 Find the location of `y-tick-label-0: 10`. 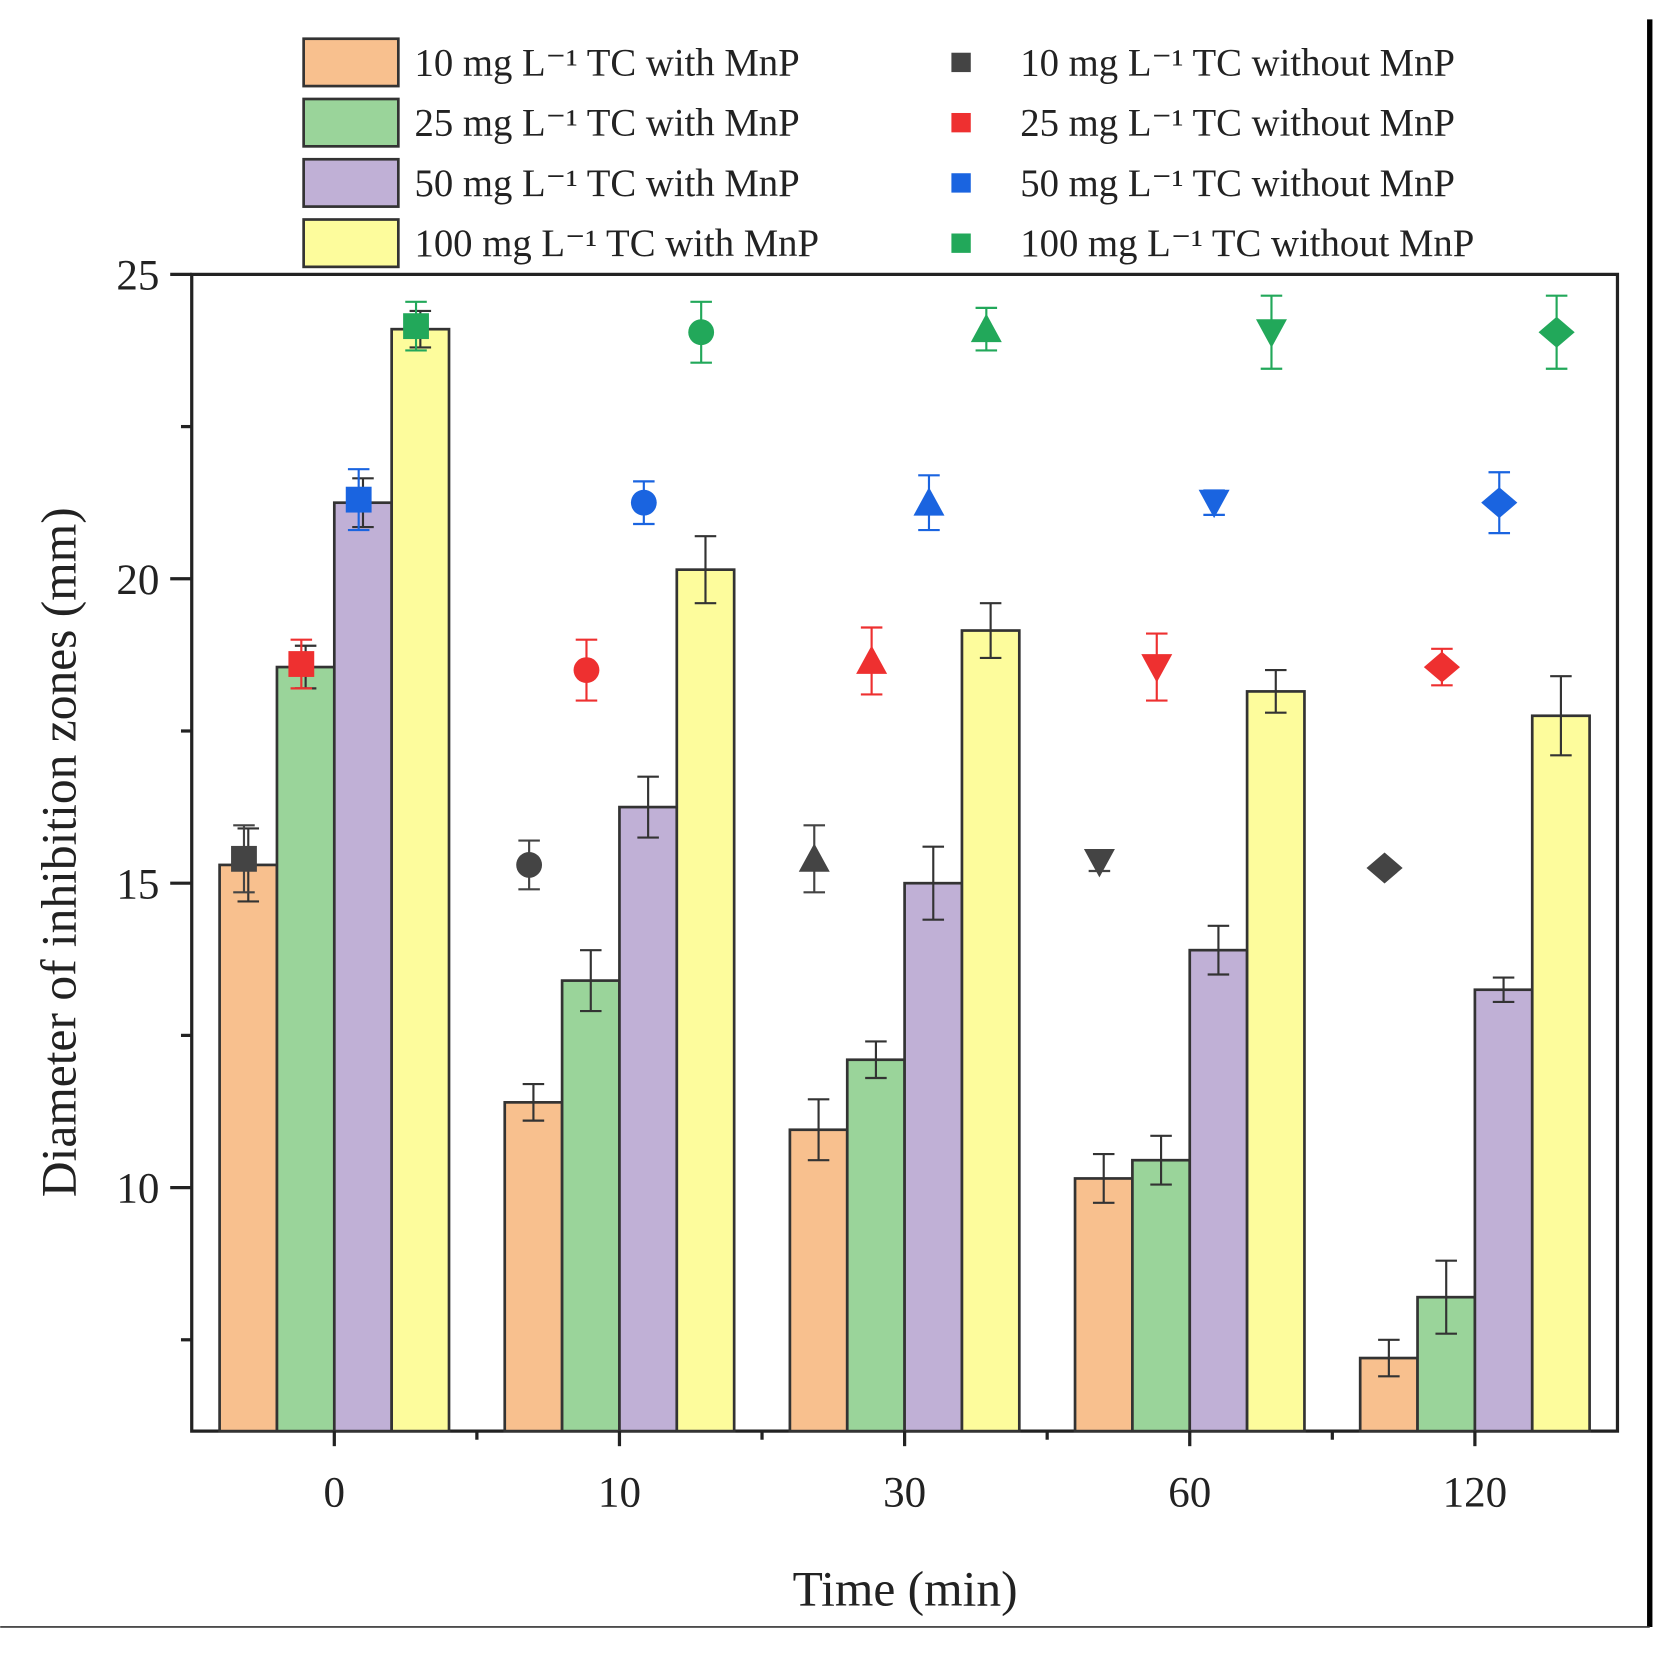

y-tick-label-0: 10 is located at coordinates (137, 1189).